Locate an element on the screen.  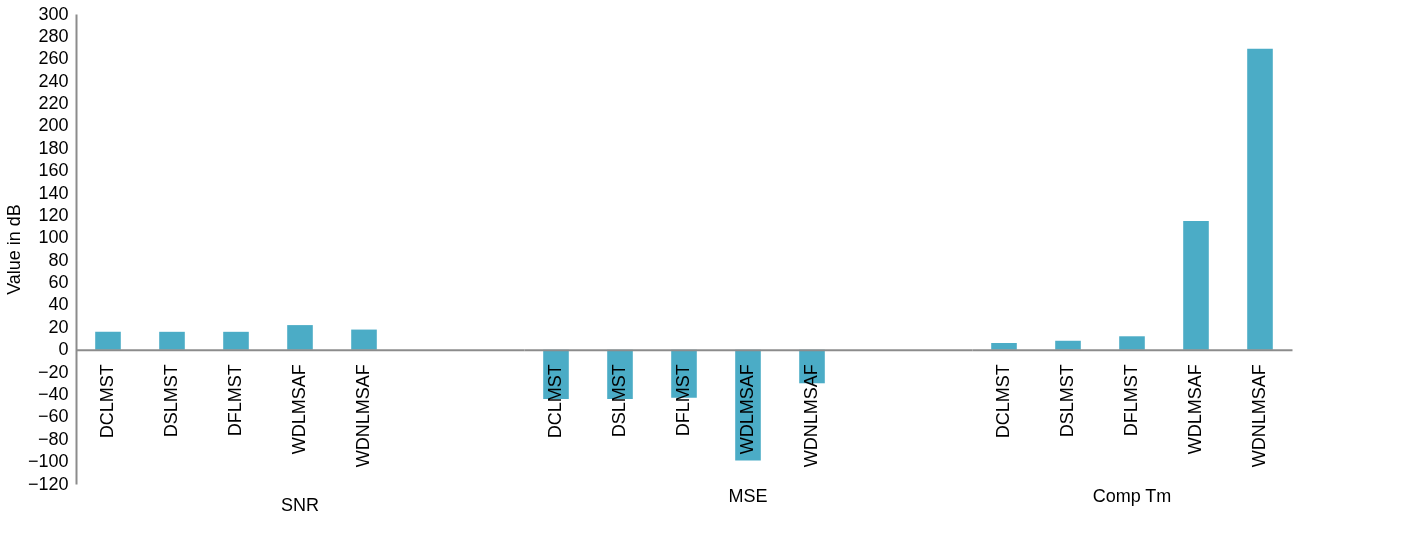
y-tick-label: −40 is located at coordinates (53, 393).